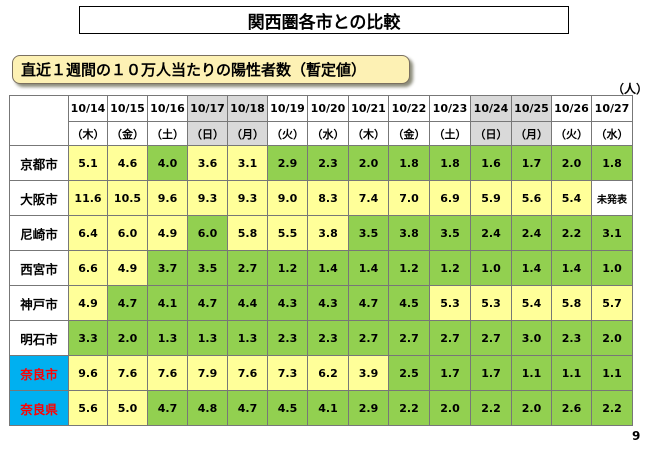  What do you see at coordinates (167, 268) in the screenshot?
I see `value-cell: 3.7` at bounding box center [167, 268].